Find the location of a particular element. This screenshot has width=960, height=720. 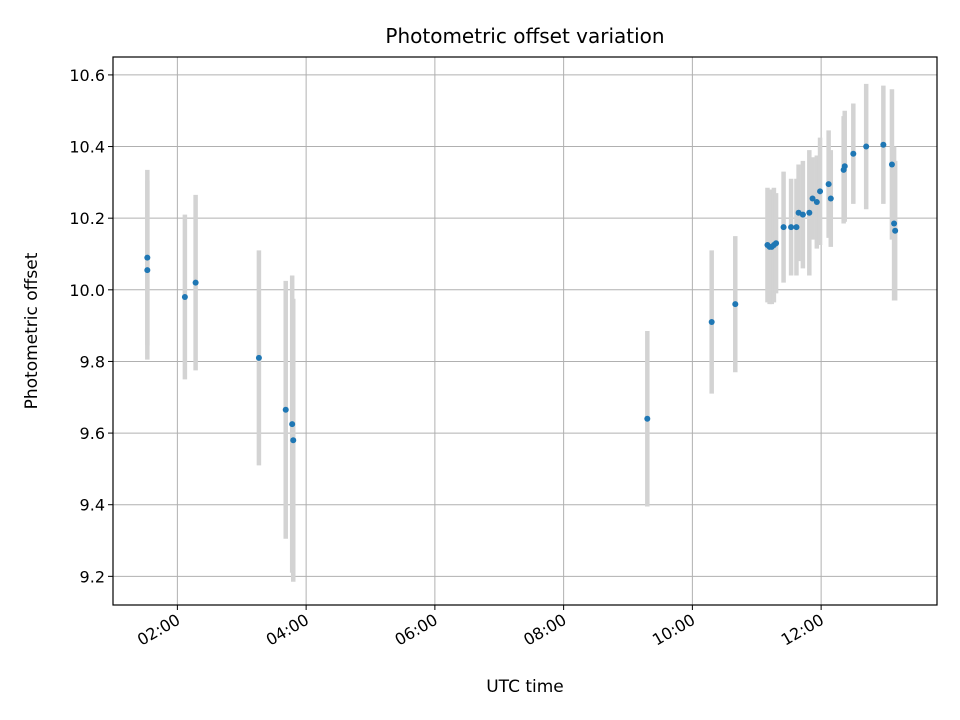

y-axis-ticks: 9.2 9.4 9.6 9.8 10.0 10.2 10.4 10.6 is located at coordinates (91, 326).